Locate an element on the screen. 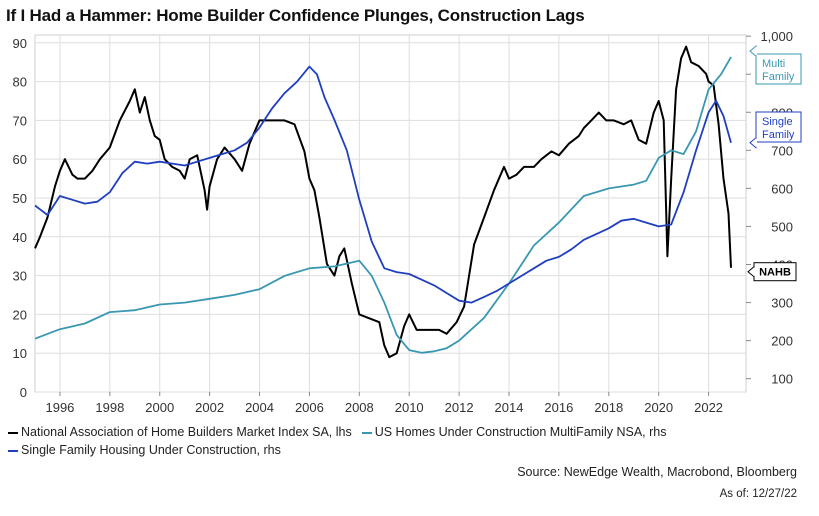 Image resolution: width=819 pixels, height=516 pixels. x-tick-label: 2014 is located at coordinates (509, 407).